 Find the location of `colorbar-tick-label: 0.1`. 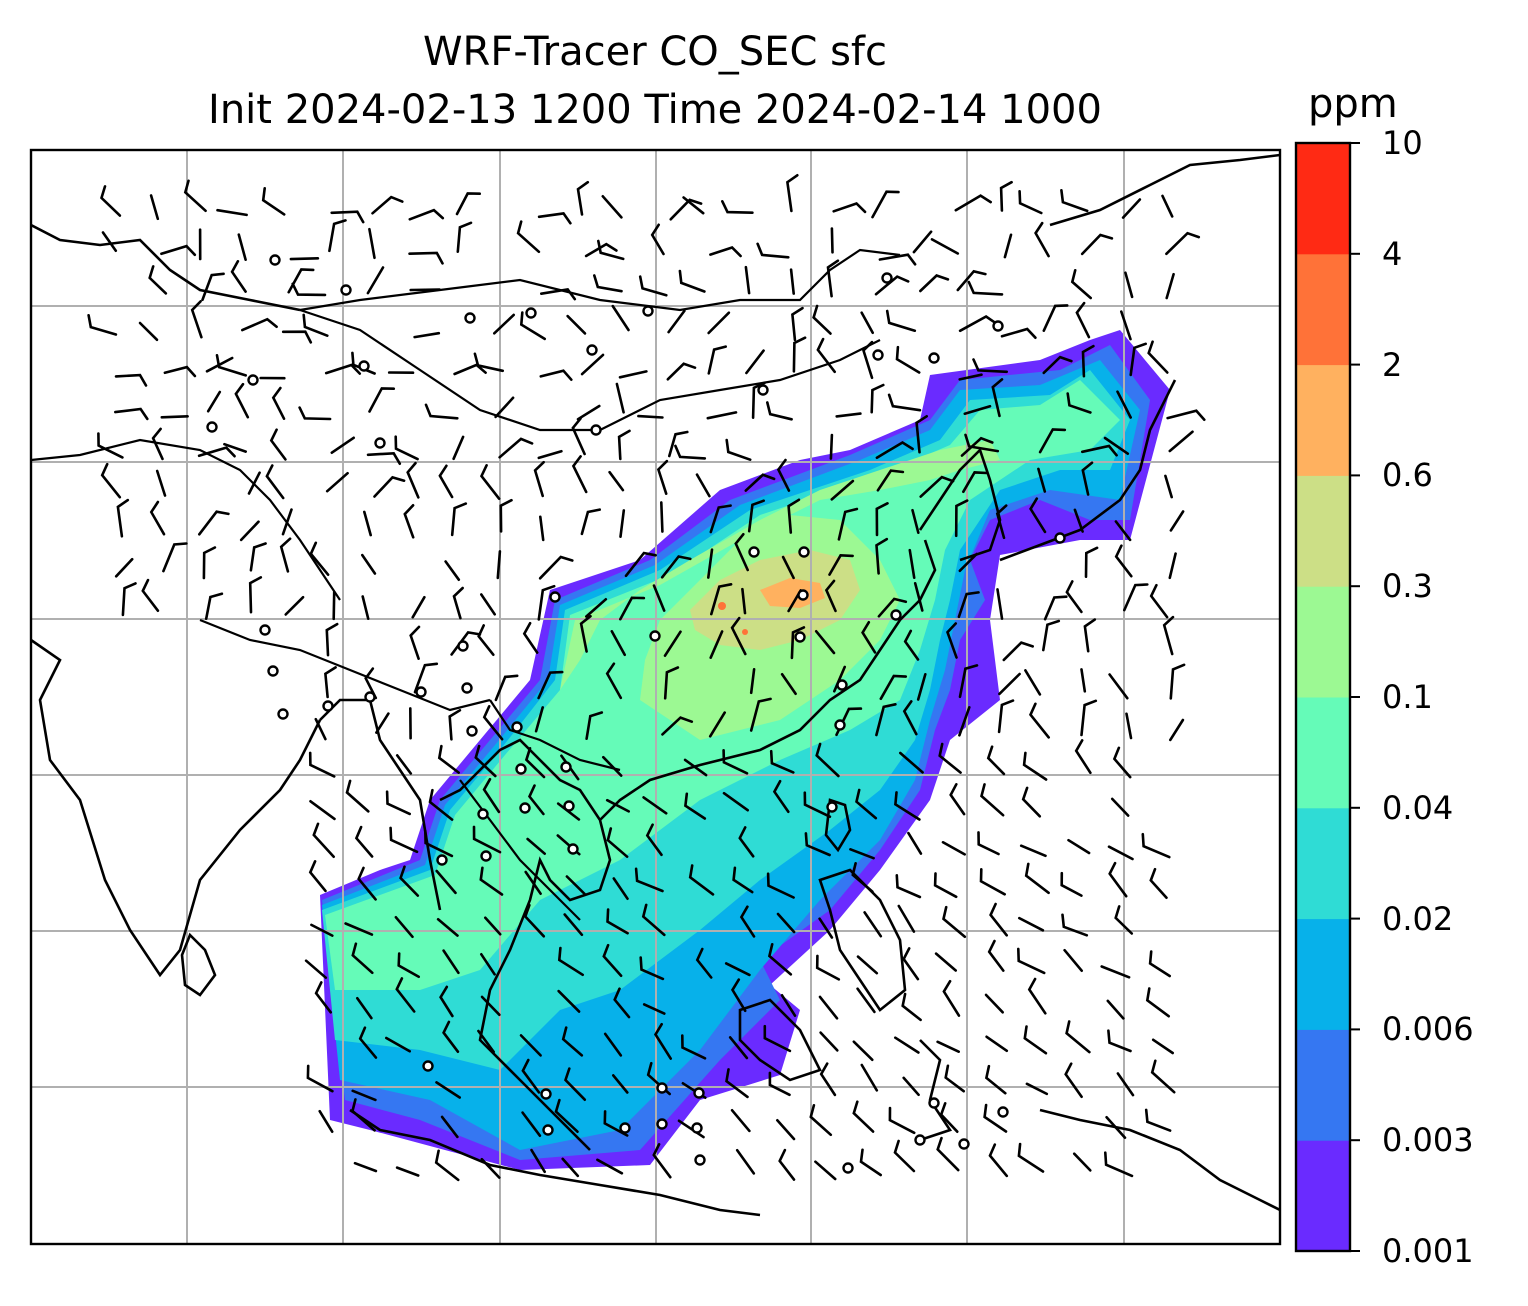

colorbar-tick-label: 0.1 is located at coordinates (1407, 697).